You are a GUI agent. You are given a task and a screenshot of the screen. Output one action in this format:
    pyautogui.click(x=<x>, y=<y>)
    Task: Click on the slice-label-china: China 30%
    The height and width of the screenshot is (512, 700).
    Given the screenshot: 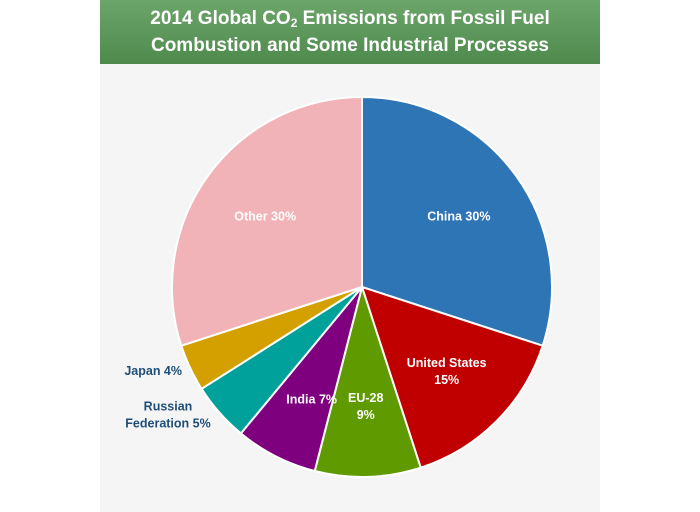 What is the action you would take?
    pyautogui.click(x=458, y=217)
    